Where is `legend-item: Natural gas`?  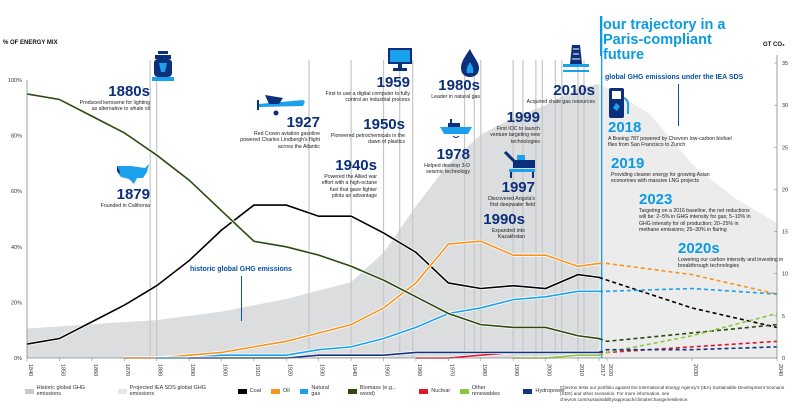 legend-item: Natural gas is located at coordinates (318, 391).